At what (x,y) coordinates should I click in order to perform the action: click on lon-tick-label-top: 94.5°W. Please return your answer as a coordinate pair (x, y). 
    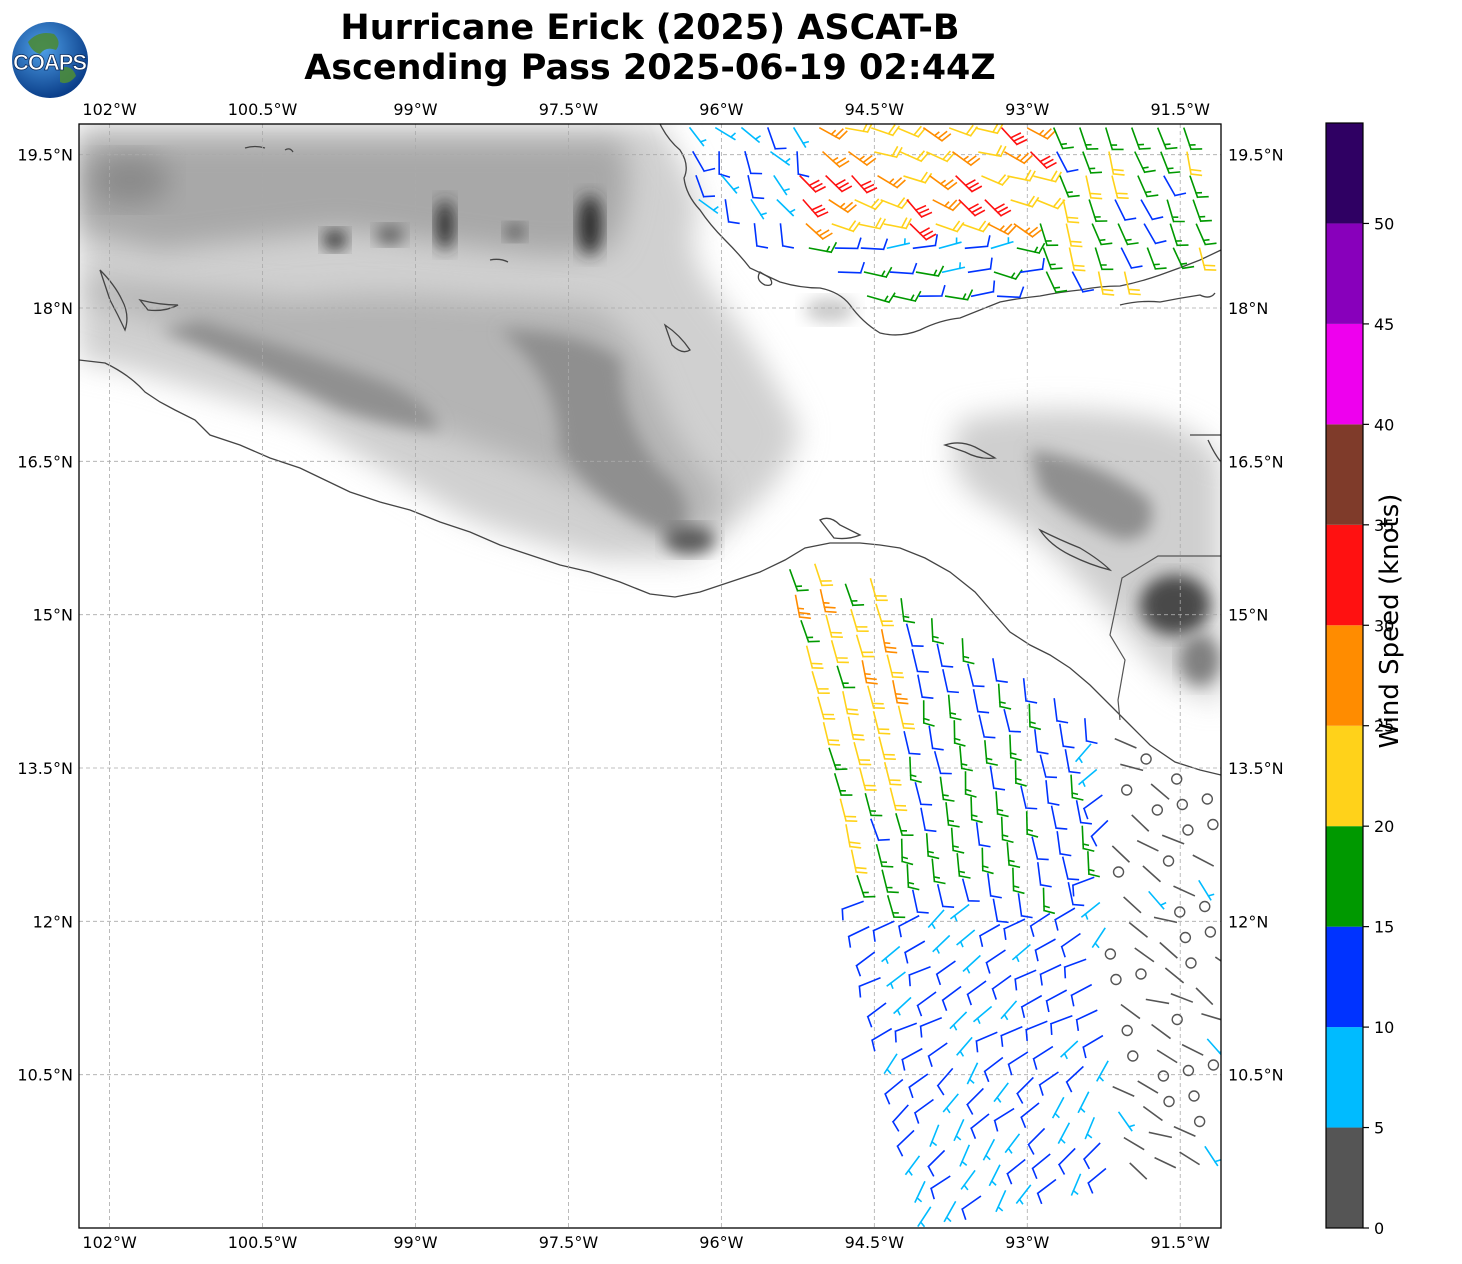
    Looking at the image, I should click on (875, 109).